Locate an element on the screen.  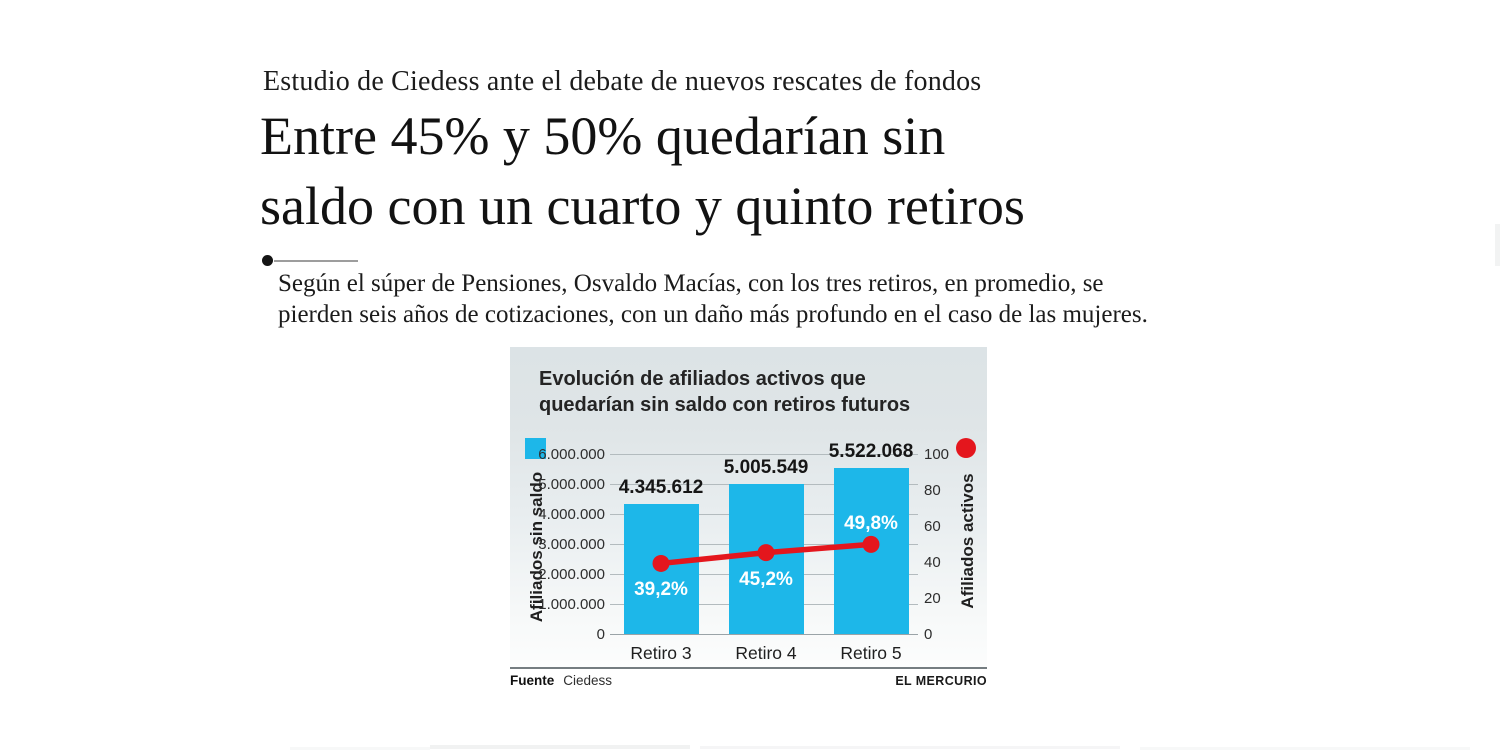
left-axis-tick: 4.000.000 is located at coordinates (571, 514).